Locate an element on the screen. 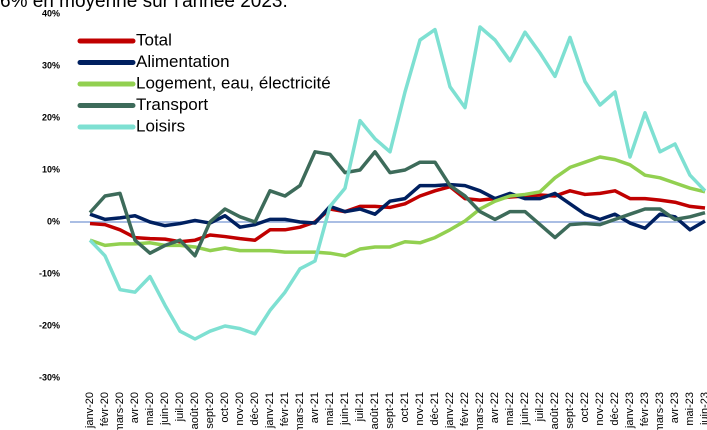 The width and height of the screenshot is (707, 430). x-tick-label: mai-22 is located at coordinates (510, 409).